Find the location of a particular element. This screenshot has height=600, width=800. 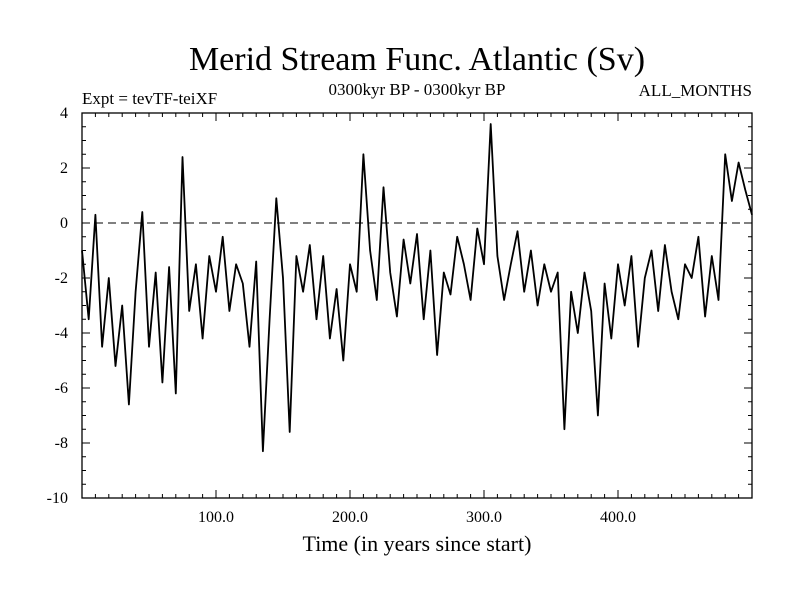

x-axis-label: Time (in years since start) is located at coordinates (417, 543).